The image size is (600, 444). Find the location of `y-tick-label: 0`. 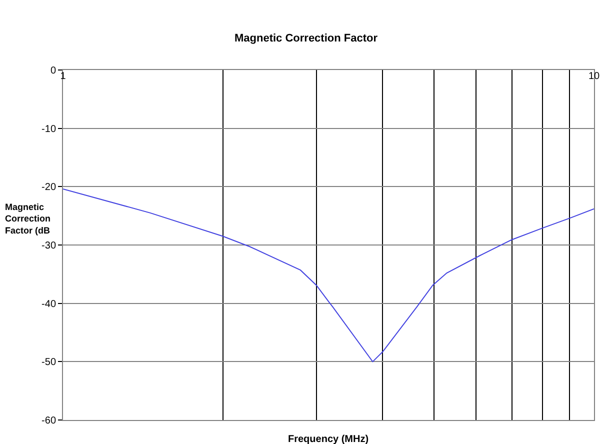

y-tick-label: 0 is located at coordinates (53, 71).